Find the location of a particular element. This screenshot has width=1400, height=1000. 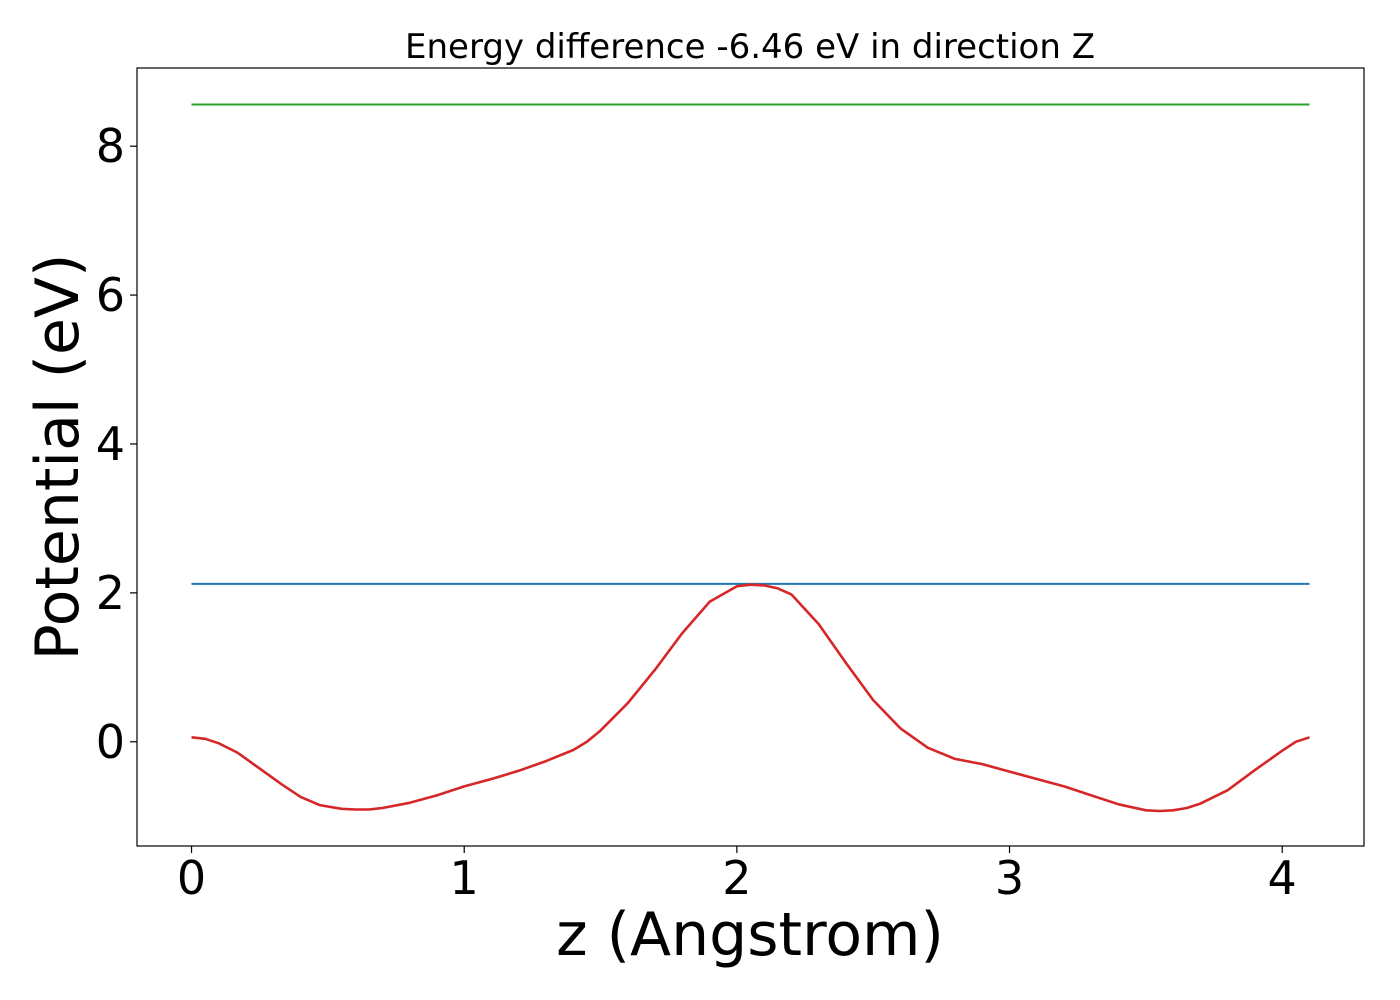

y-tick-label: 6 is located at coordinates (110, 295).